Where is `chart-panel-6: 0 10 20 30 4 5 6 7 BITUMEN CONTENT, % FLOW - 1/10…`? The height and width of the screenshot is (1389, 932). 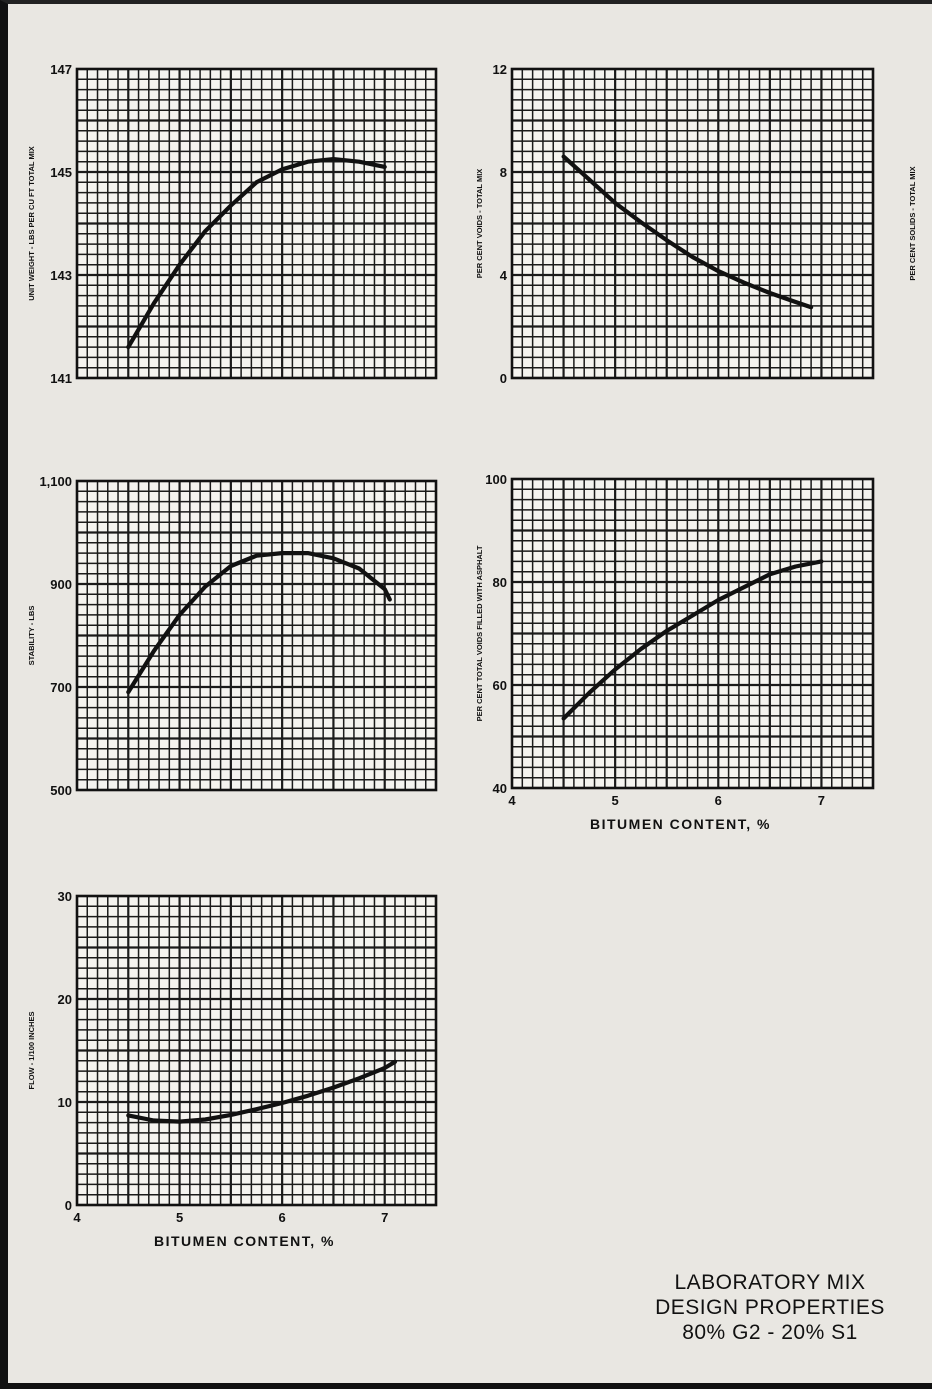 chart-panel-6: 0 10 20 30 4 5 6 7 BITUMEN CONTENT, % FLOW - 1/10… is located at coordinates (232, 1069).